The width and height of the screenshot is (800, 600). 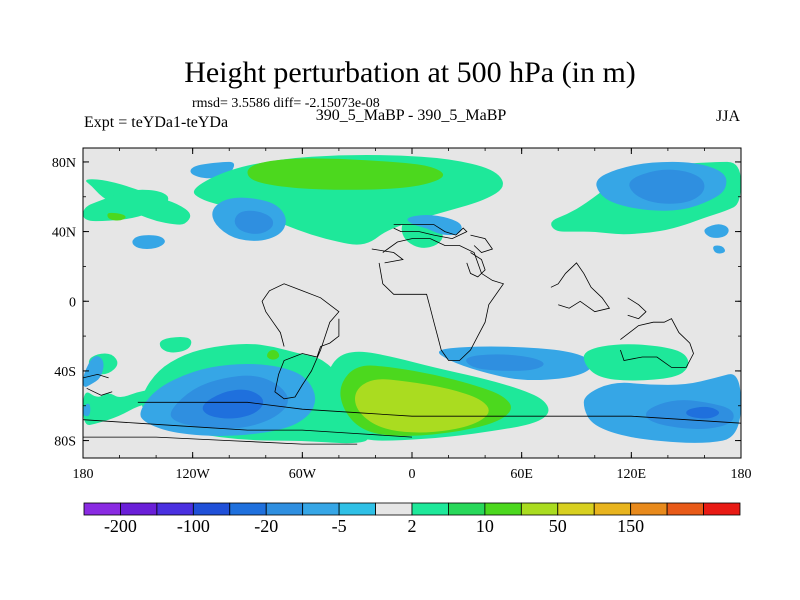 What do you see at coordinates (412, 526) in the screenshot?
I see `colorbar-label: 2` at bounding box center [412, 526].